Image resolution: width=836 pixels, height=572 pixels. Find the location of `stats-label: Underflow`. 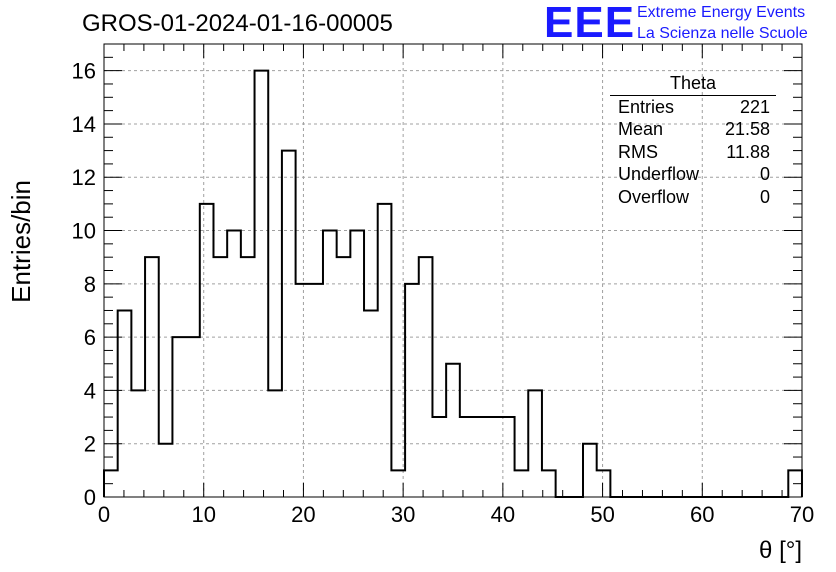

stats-label: Underflow is located at coordinates (659, 174).